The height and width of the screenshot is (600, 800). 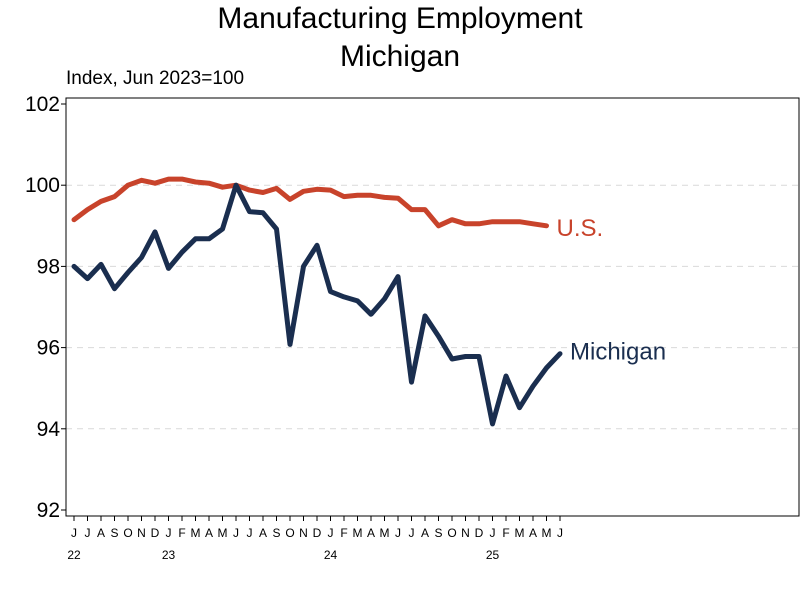 What do you see at coordinates (580, 228) in the screenshot?
I see `series-label-us: U.S.` at bounding box center [580, 228].